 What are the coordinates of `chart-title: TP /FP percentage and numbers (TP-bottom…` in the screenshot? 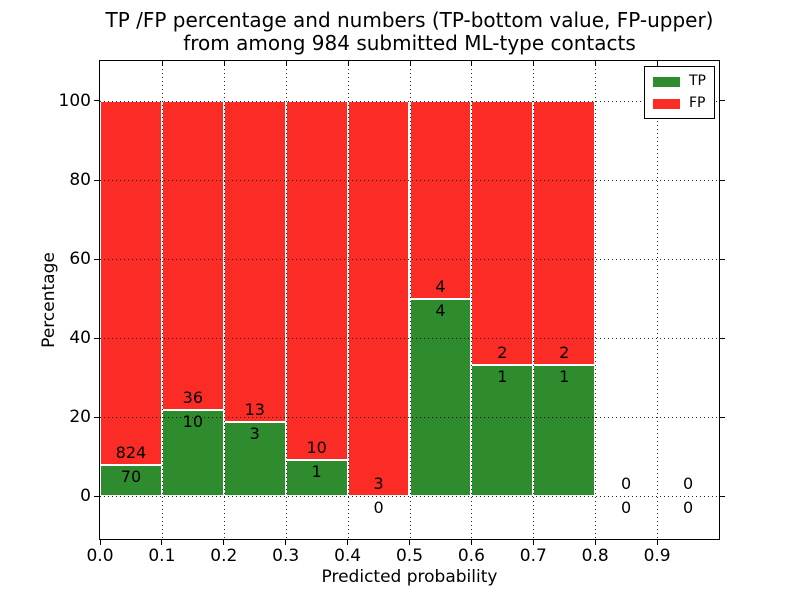 It's located at (409, 32).